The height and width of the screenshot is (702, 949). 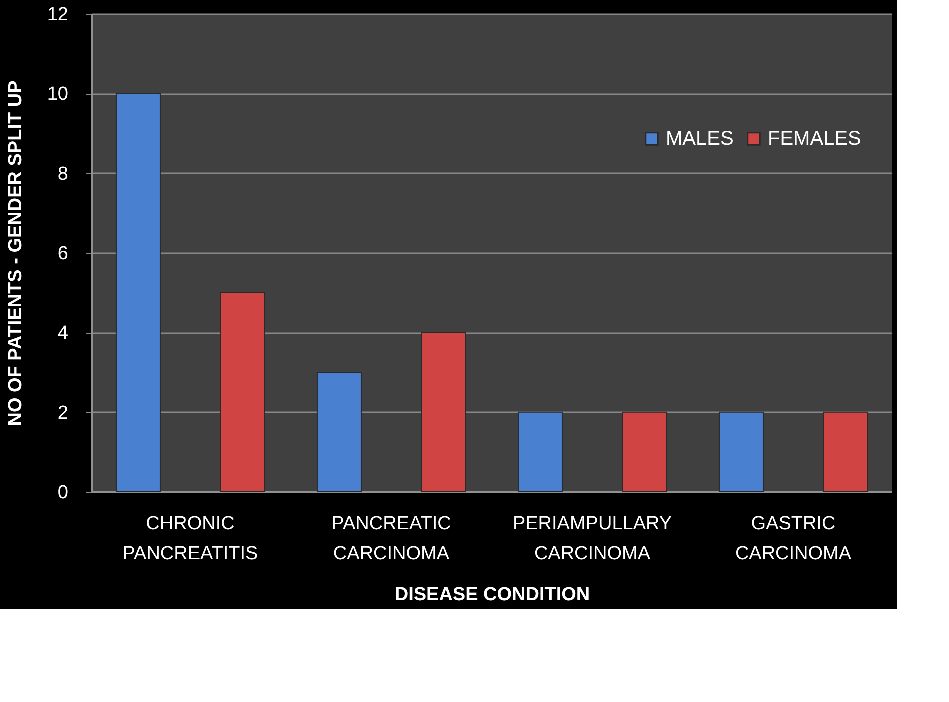 I want to click on x-tick-label: CHRONIC PANCREATITIS, so click(x=190, y=539).